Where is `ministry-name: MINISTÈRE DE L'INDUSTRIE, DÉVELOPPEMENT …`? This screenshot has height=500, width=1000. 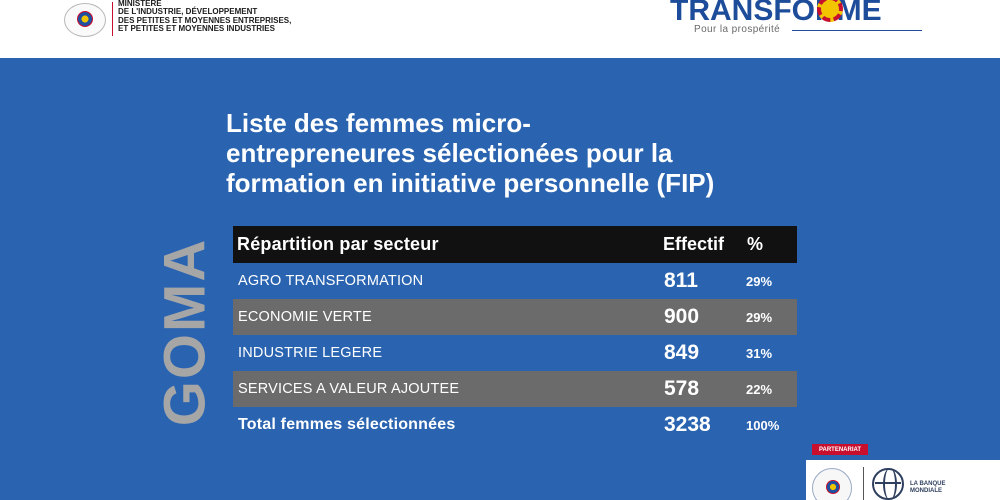
ministry-name: MINISTÈRE DE L'INDUSTRIE, DÉVELOPPEMENT … is located at coordinates (204, 17).